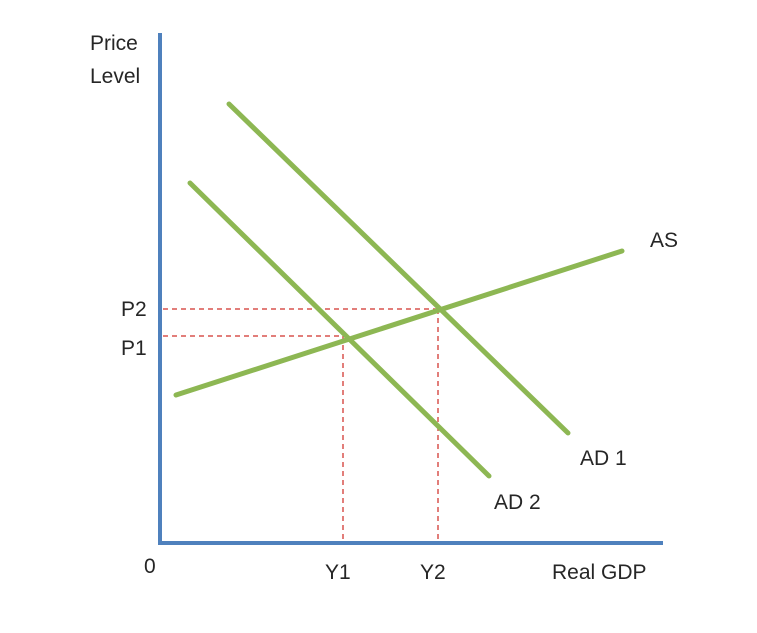 Image resolution: width=757 pixels, height=633 pixels. Describe the element at coordinates (399, 323) in the screenshot. I see `as-curve` at that location.